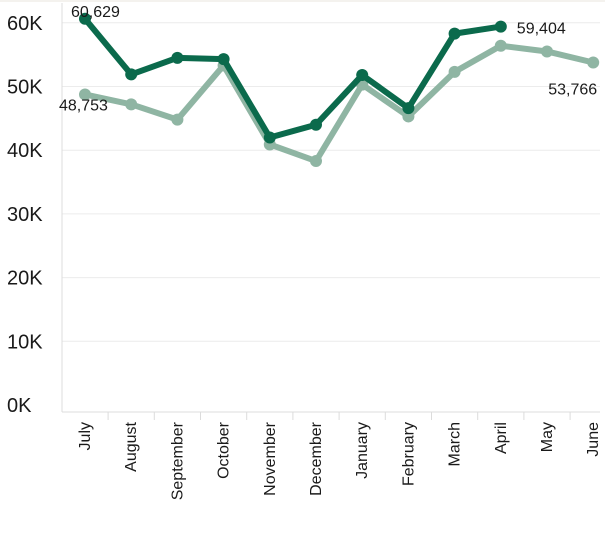 Image resolution: width=605 pixels, height=536 pixels. What do you see at coordinates (541, 29) in the screenshot?
I see `data-label: 59,404` at bounding box center [541, 29].